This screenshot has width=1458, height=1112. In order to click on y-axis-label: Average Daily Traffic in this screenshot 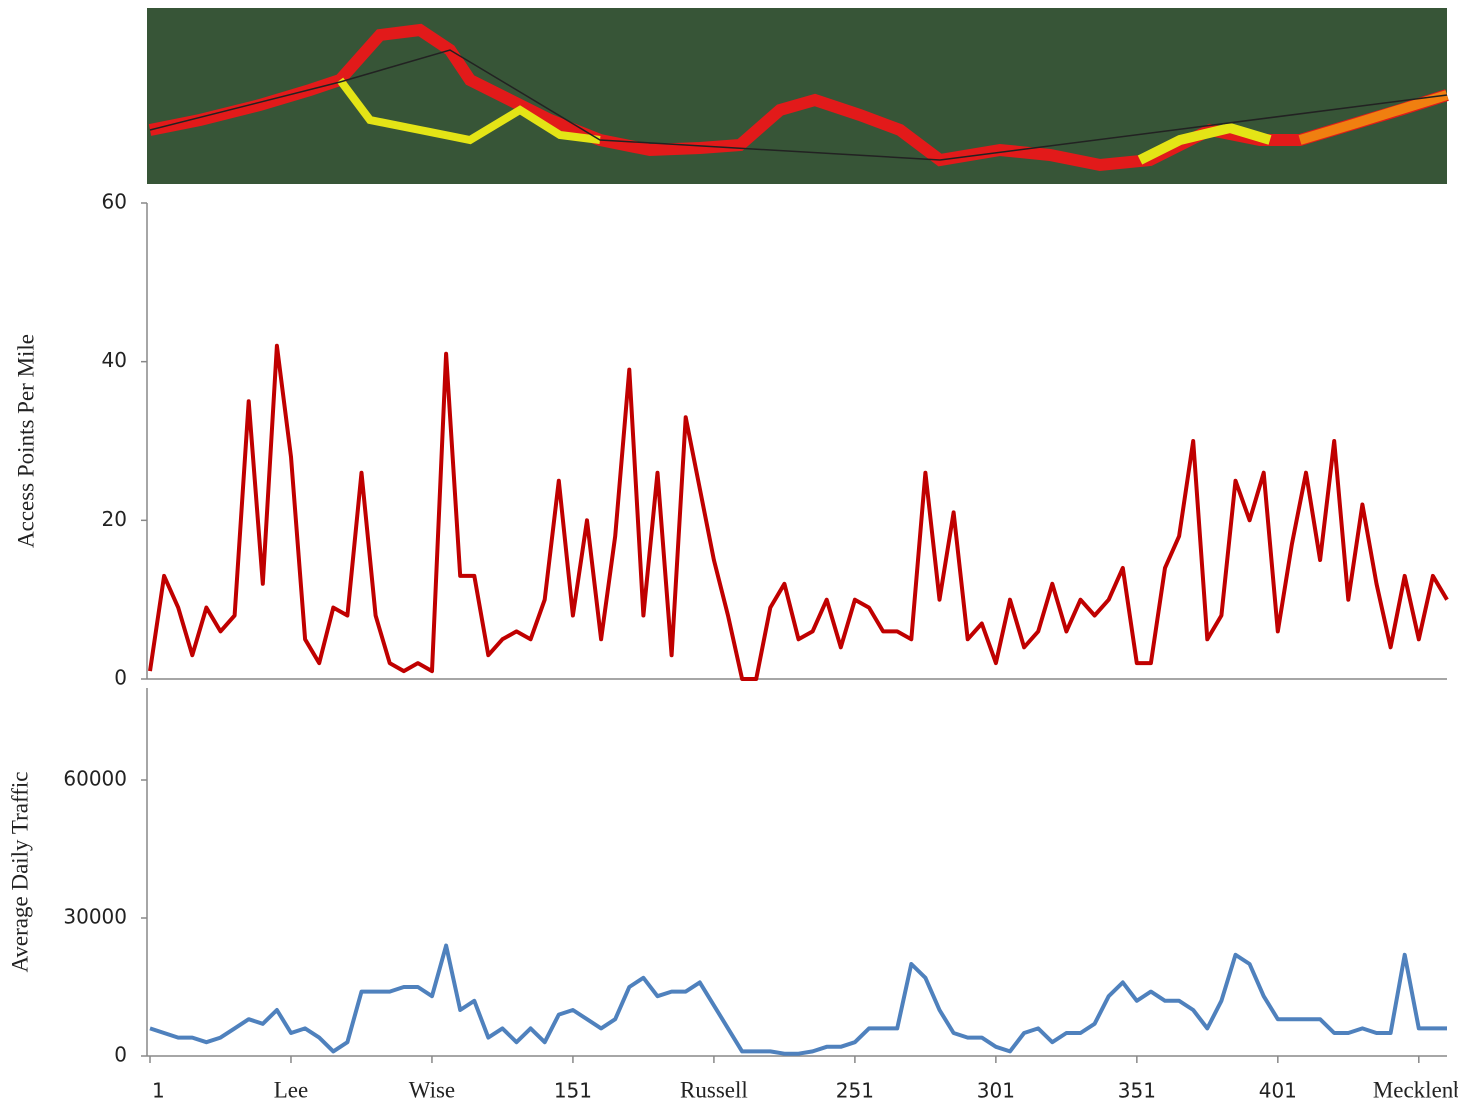, I will do `click(19, 872)`.